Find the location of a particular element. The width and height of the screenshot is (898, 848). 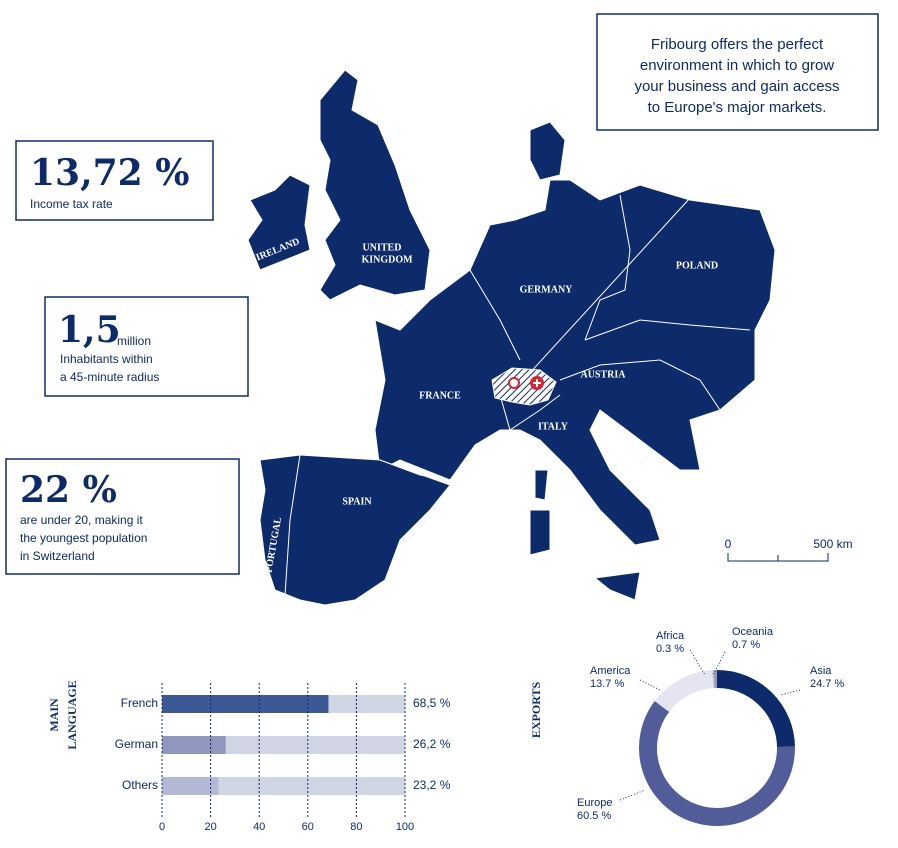

ireland is located at coordinates (279, 222).